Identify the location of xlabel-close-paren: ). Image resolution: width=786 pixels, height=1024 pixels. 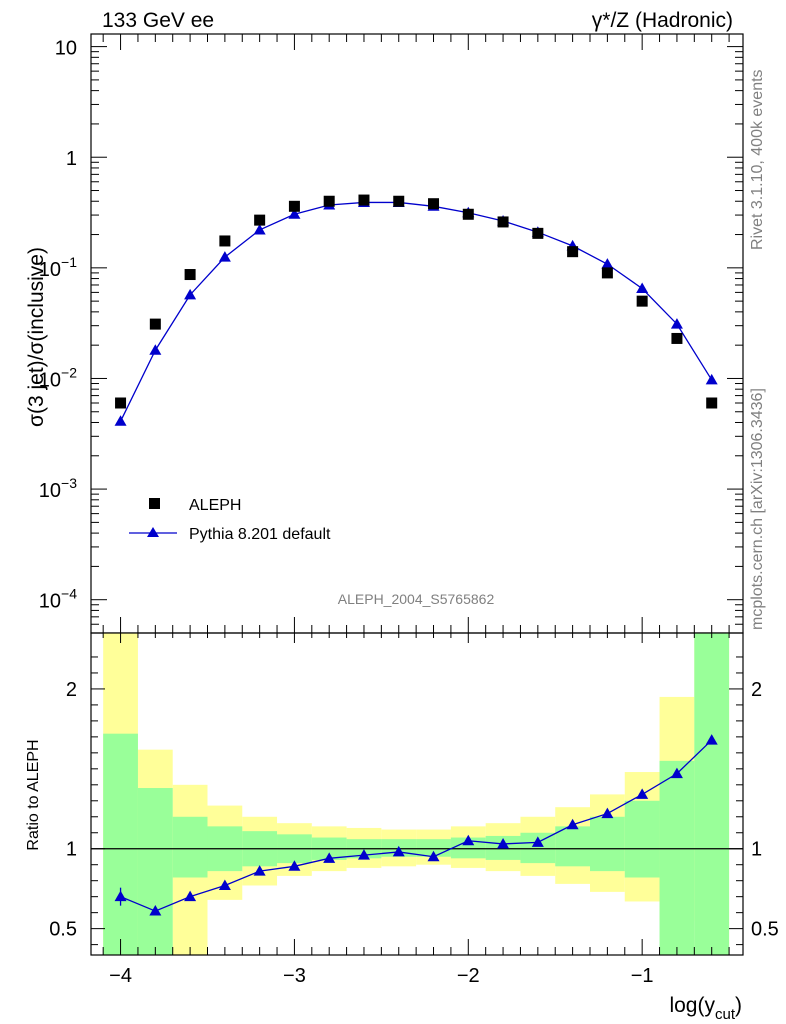
(738, 1005).